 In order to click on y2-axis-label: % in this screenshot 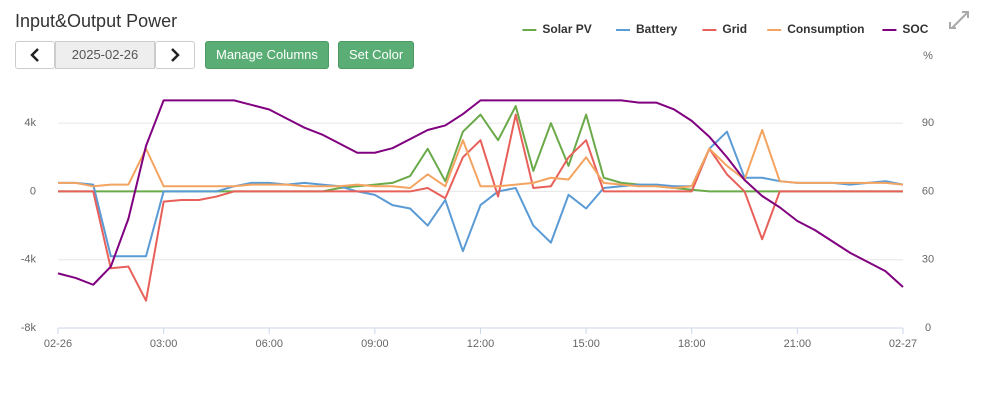, I will do `click(928, 56)`.